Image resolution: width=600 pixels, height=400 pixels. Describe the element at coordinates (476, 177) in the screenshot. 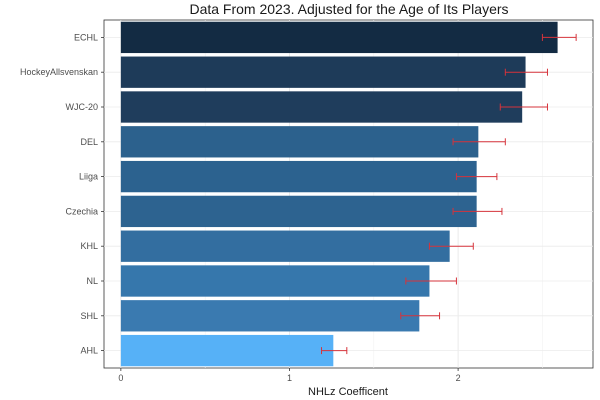

I see `error-bar-liiga` at that location.